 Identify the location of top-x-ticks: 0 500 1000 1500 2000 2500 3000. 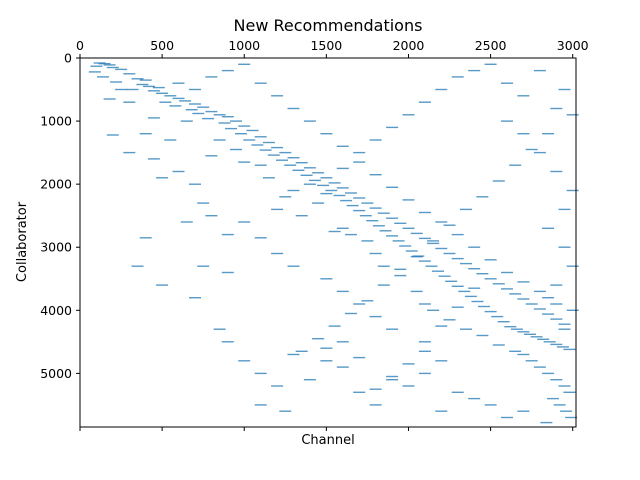
(332, 48).